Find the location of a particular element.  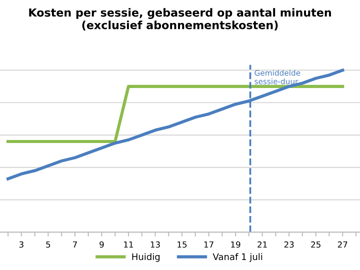

x-tick-label: 27 is located at coordinates (343, 244).